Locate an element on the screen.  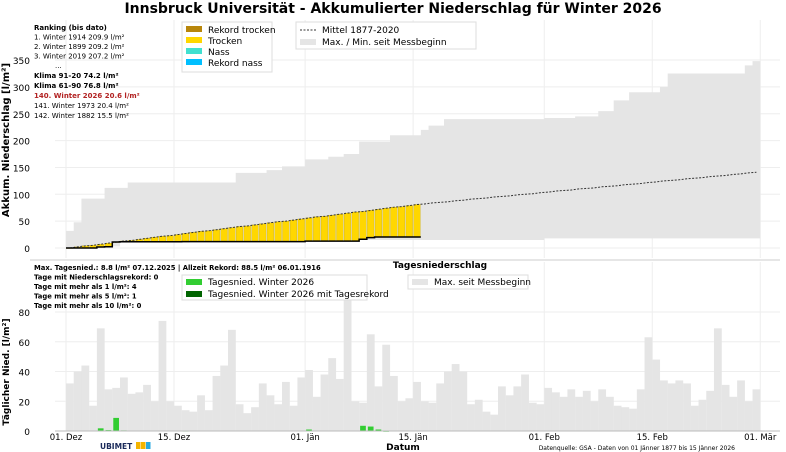
ranking-line: 142. Winter 1882 15.5 l/m² is located at coordinates (81, 116).